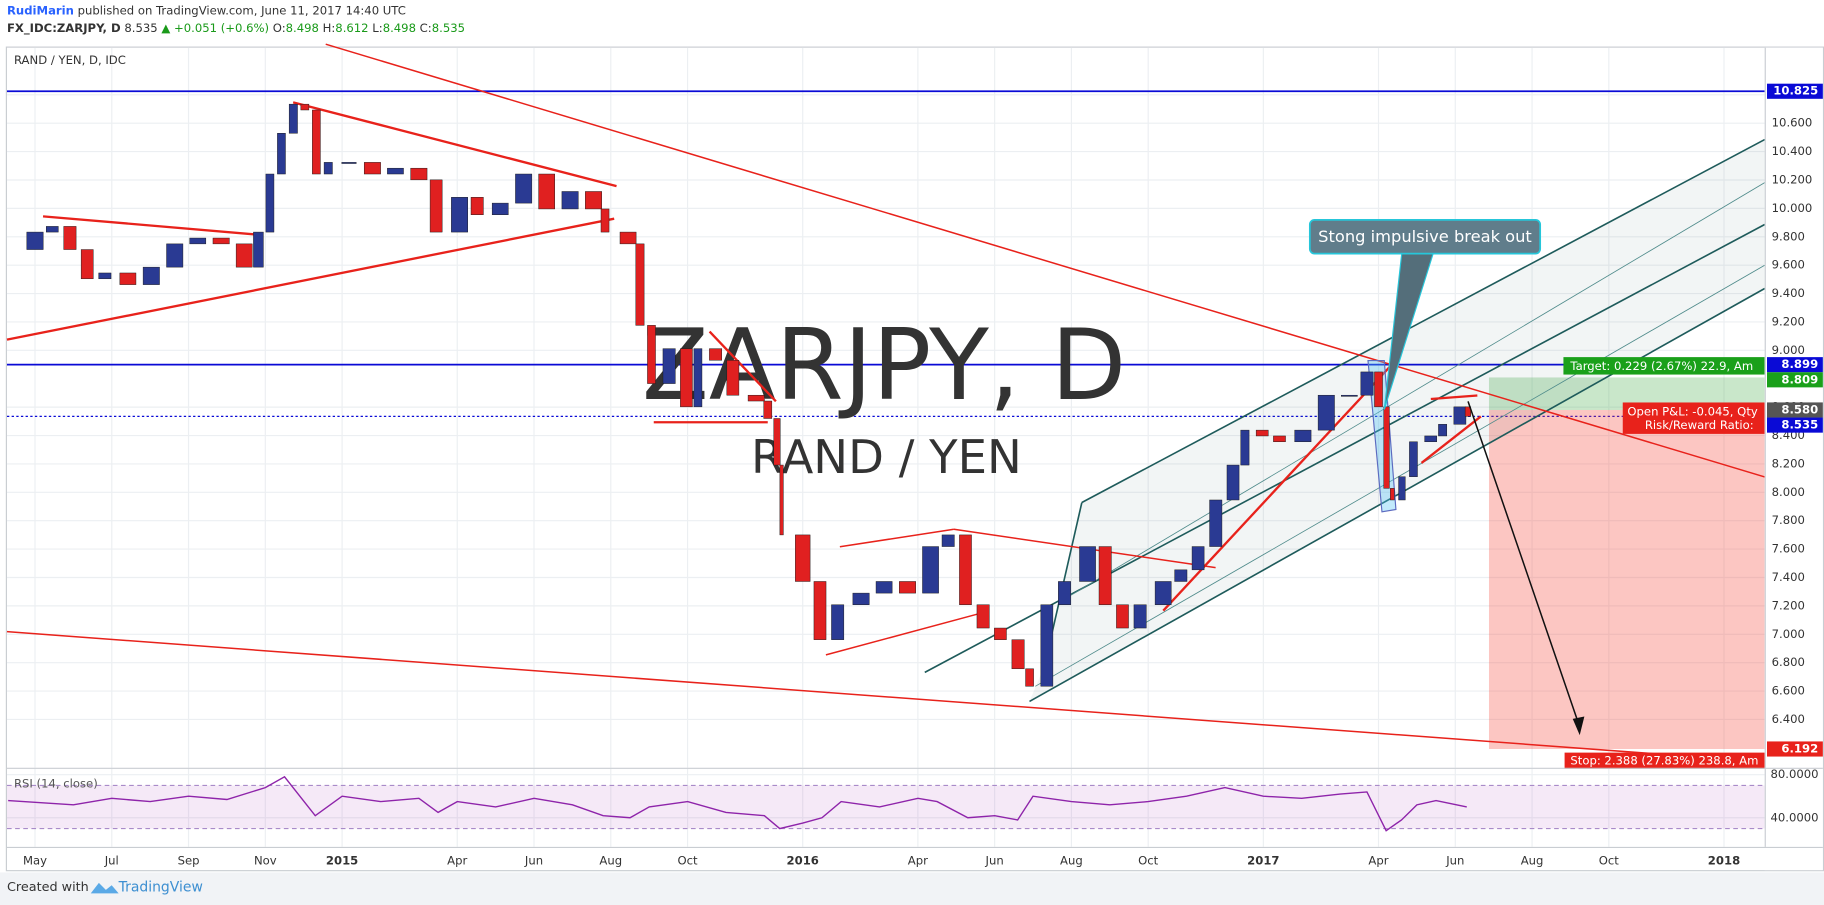 The image size is (1824, 905). What do you see at coordinates (1788, 350) in the screenshot?
I see `y-tick-label: 9.000` at bounding box center [1788, 350].